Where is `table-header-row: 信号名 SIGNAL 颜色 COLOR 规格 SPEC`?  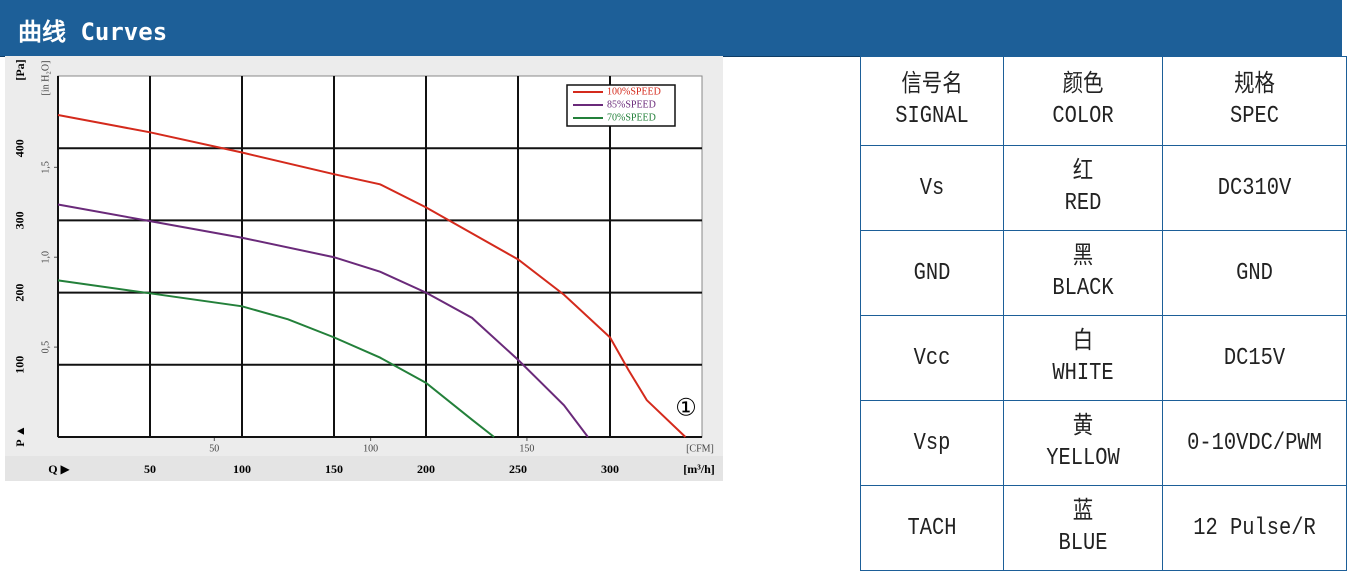 table-header-row: 信号名 SIGNAL 颜色 COLOR 规格 SPEC is located at coordinates (1103, 101).